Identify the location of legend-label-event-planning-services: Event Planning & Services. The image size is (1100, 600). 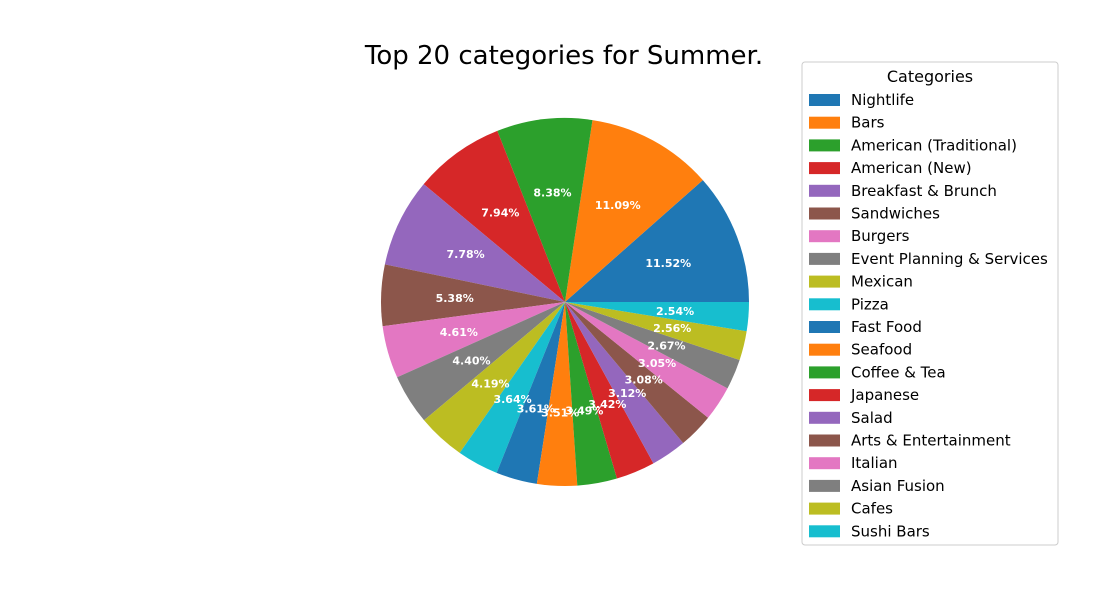
(949, 259).